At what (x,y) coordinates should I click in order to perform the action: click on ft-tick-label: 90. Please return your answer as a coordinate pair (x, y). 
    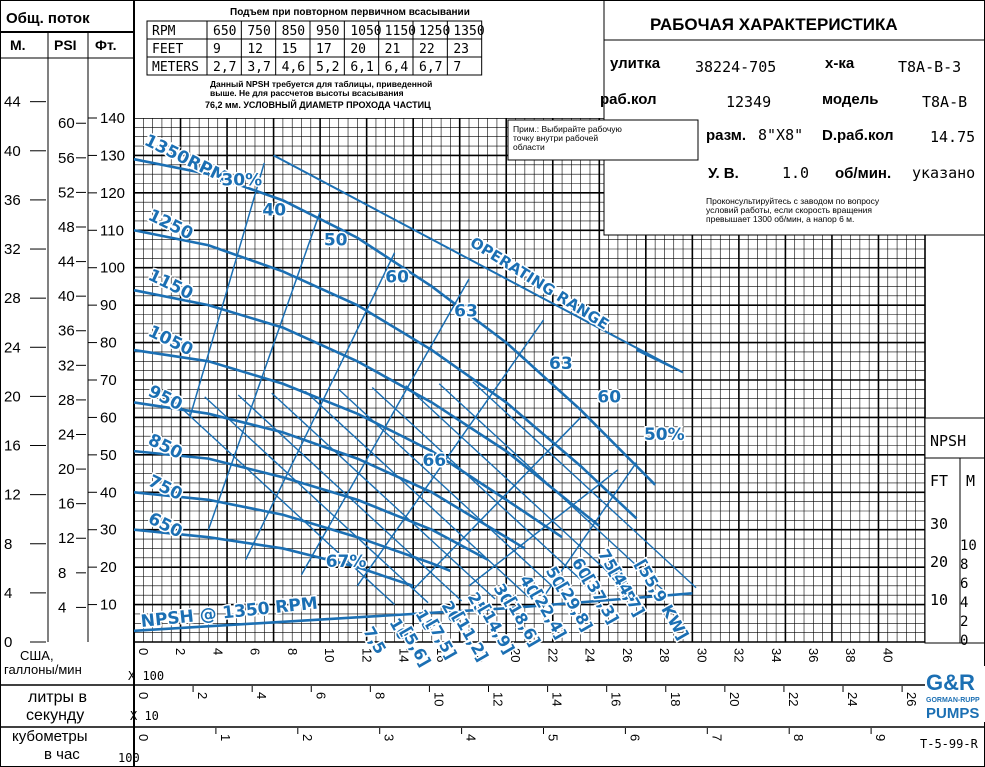
    Looking at the image, I should click on (108, 305).